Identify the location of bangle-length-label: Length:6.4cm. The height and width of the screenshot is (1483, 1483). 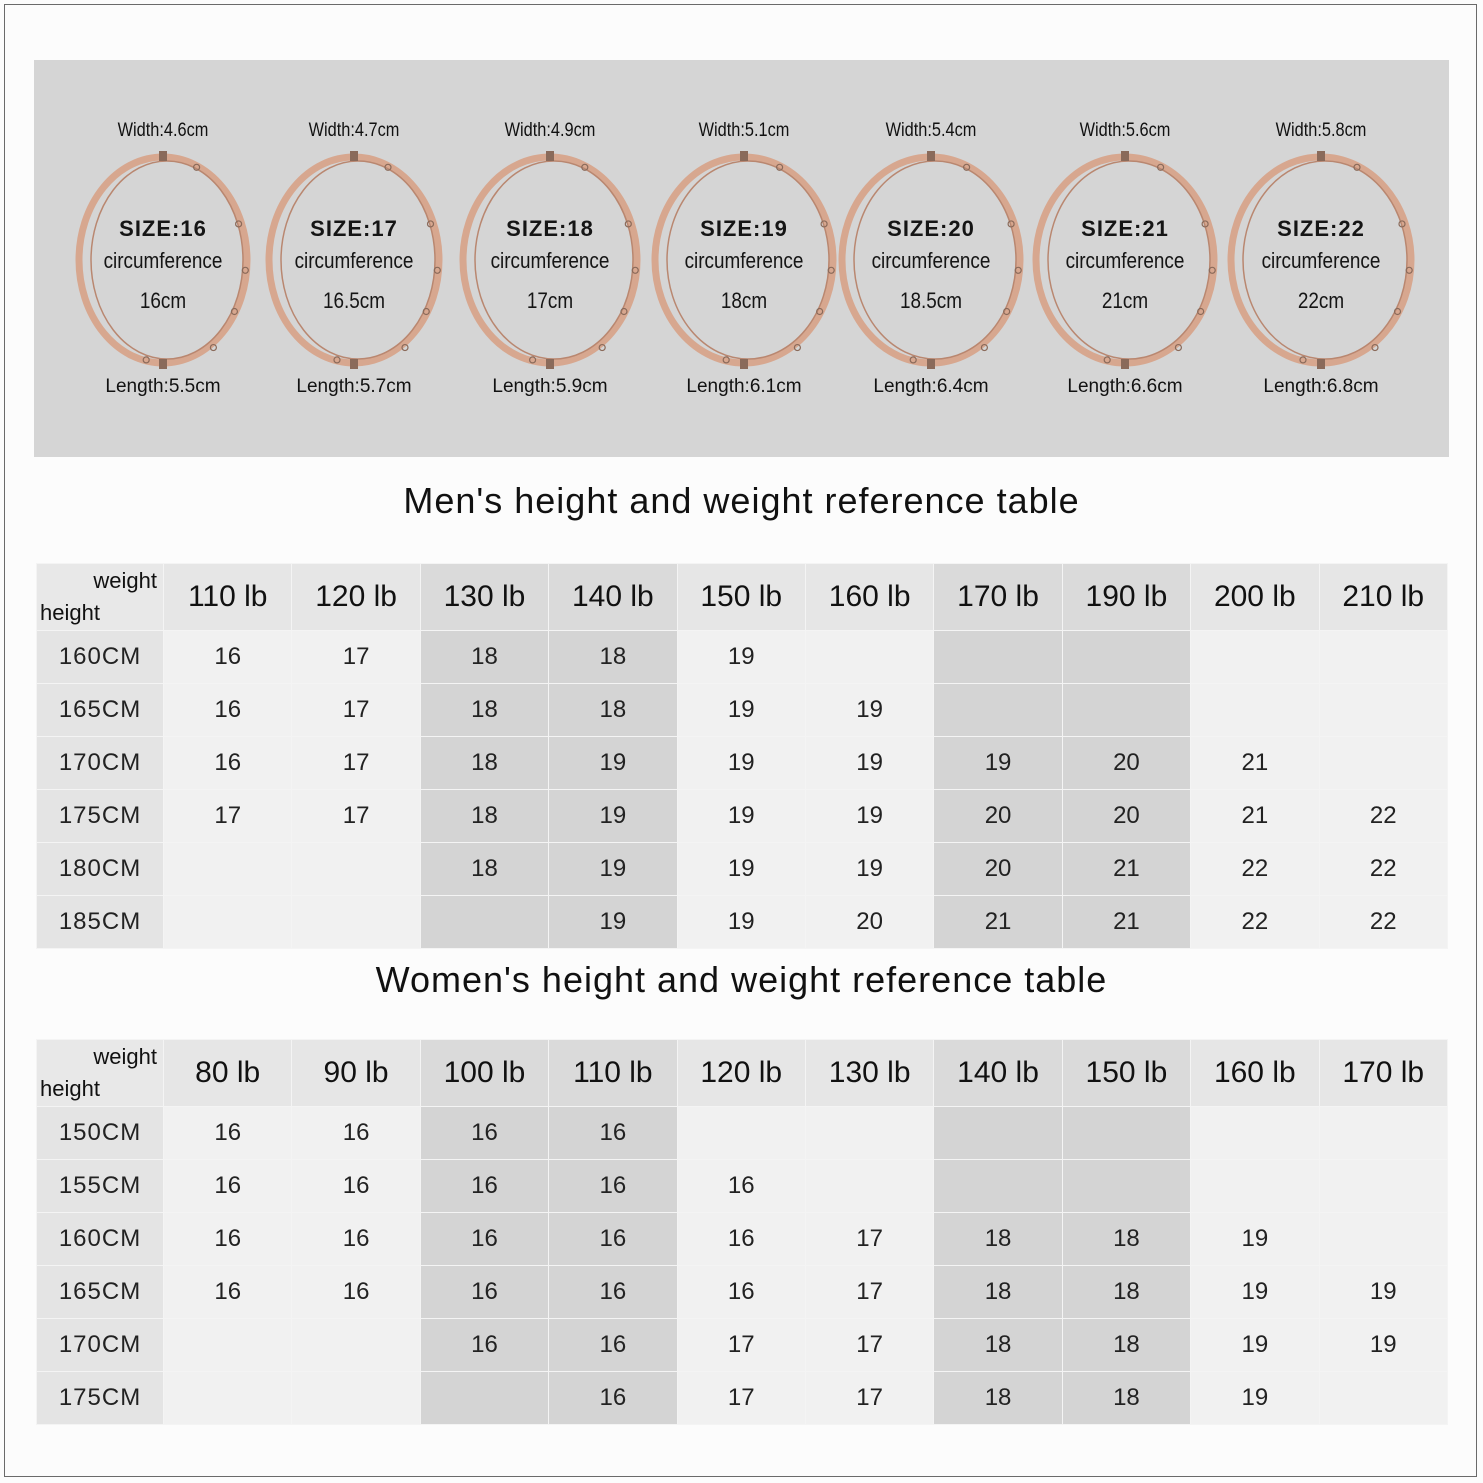
(931, 386).